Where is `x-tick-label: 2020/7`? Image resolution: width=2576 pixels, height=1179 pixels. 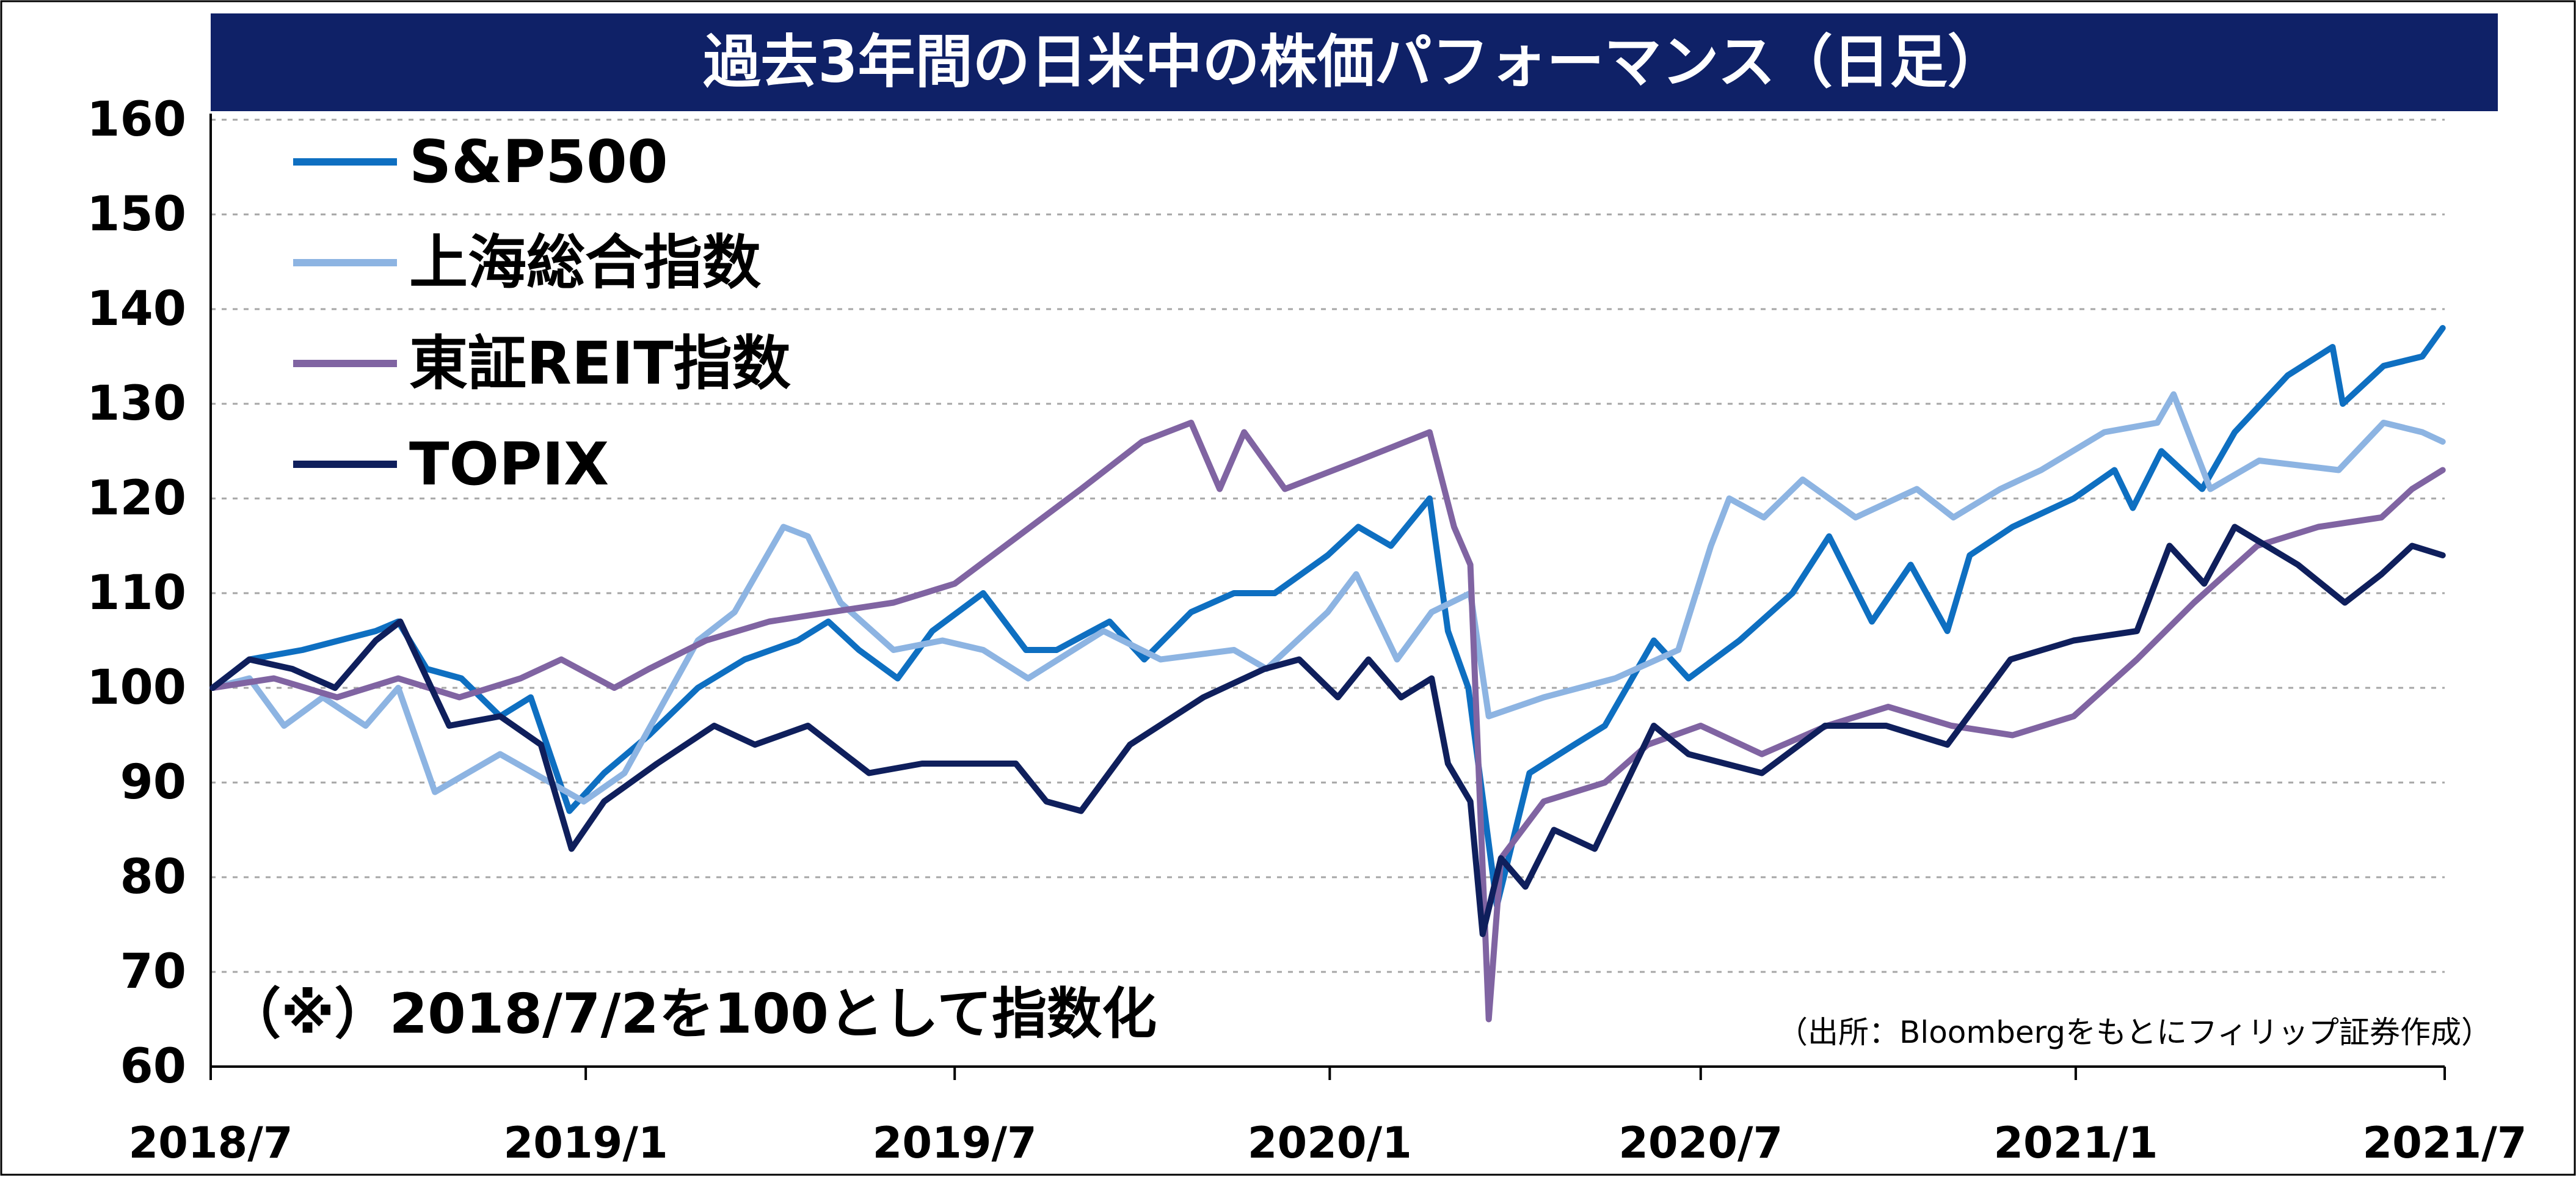 x-tick-label: 2020/7 is located at coordinates (1701, 1143).